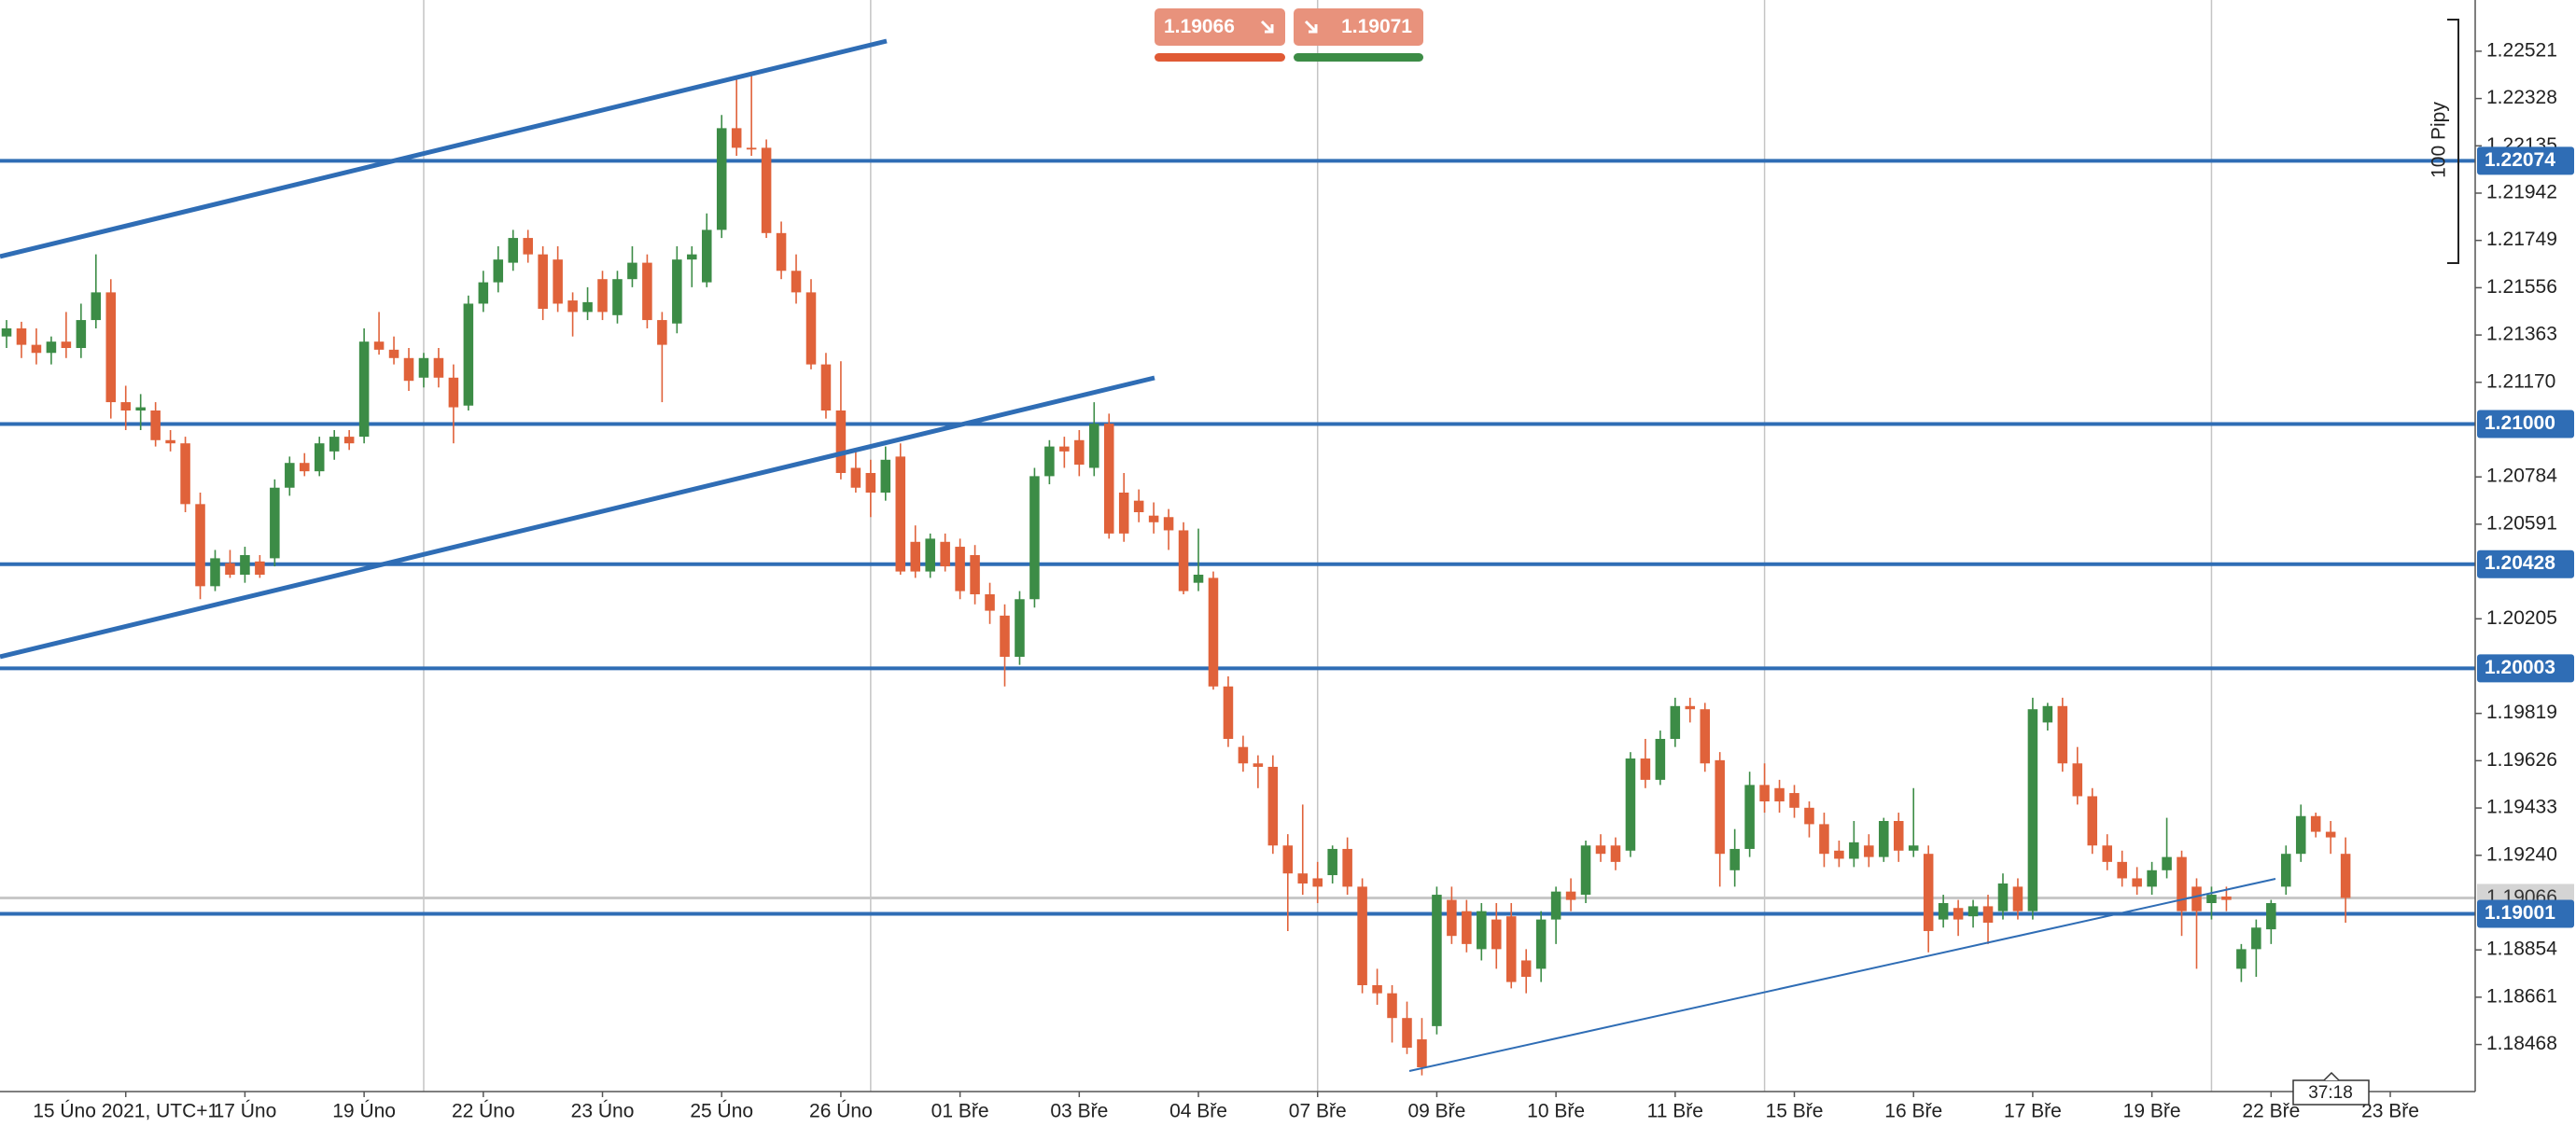 This screenshot has width=2576, height=1127. What do you see at coordinates (2330, 1093) in the screenshot?
I see `countdown-text: 37:18` at bounding box center [2330, 1093].